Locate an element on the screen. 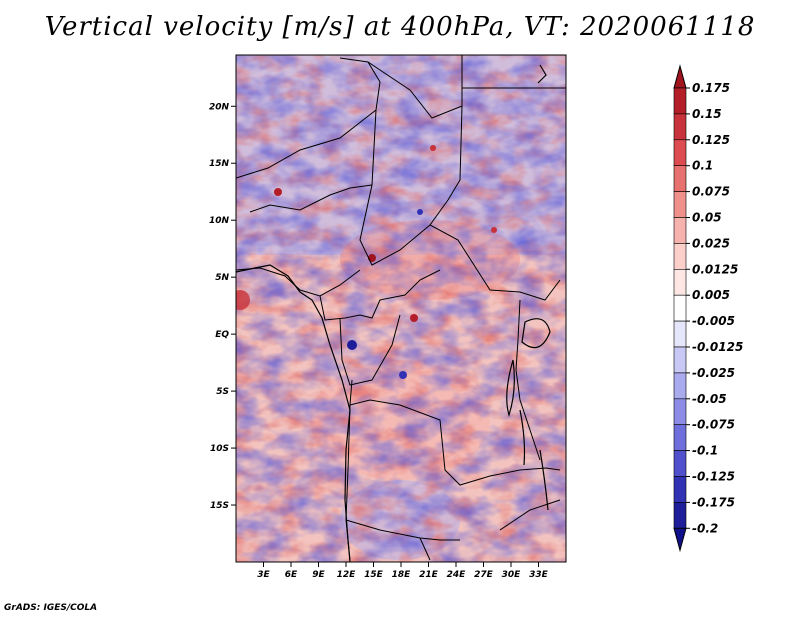 Image resolution: width=800 pixels, height=618 pixels. x-tick-label: 27E is located at coordinates (484, 575).